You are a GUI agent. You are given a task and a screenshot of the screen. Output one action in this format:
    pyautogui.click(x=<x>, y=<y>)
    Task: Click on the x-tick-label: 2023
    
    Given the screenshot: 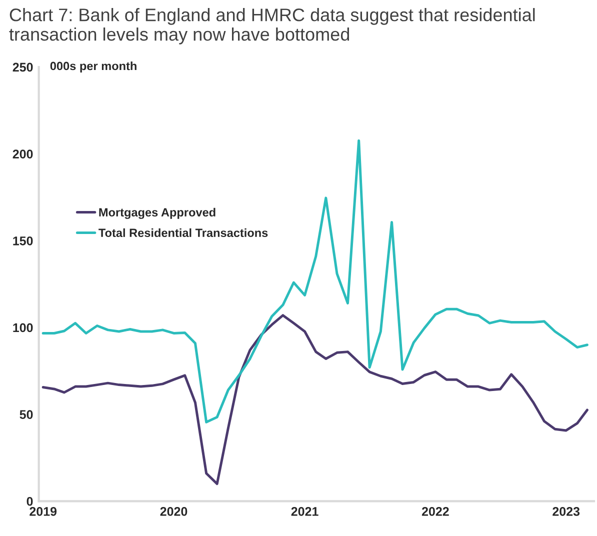 What is the action you would take?
    pyautogui.click(x=566, y=511)
    